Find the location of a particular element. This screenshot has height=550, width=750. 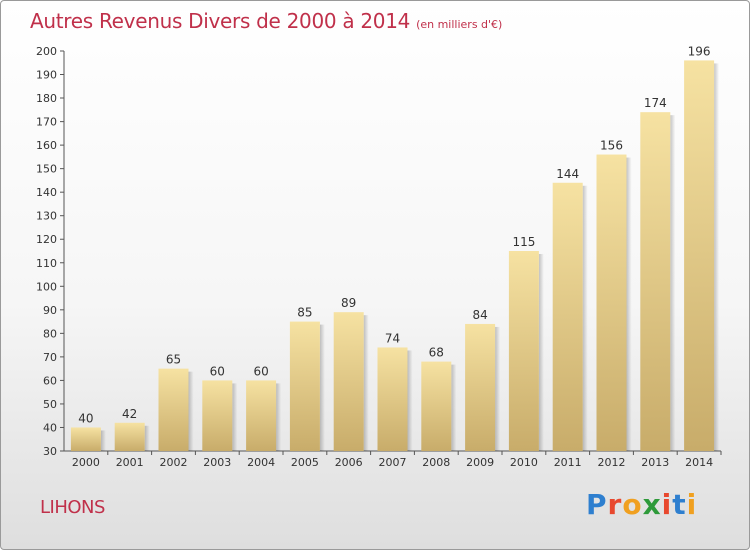

x-tick-label: 2006 is located at coordinates (349, 462).